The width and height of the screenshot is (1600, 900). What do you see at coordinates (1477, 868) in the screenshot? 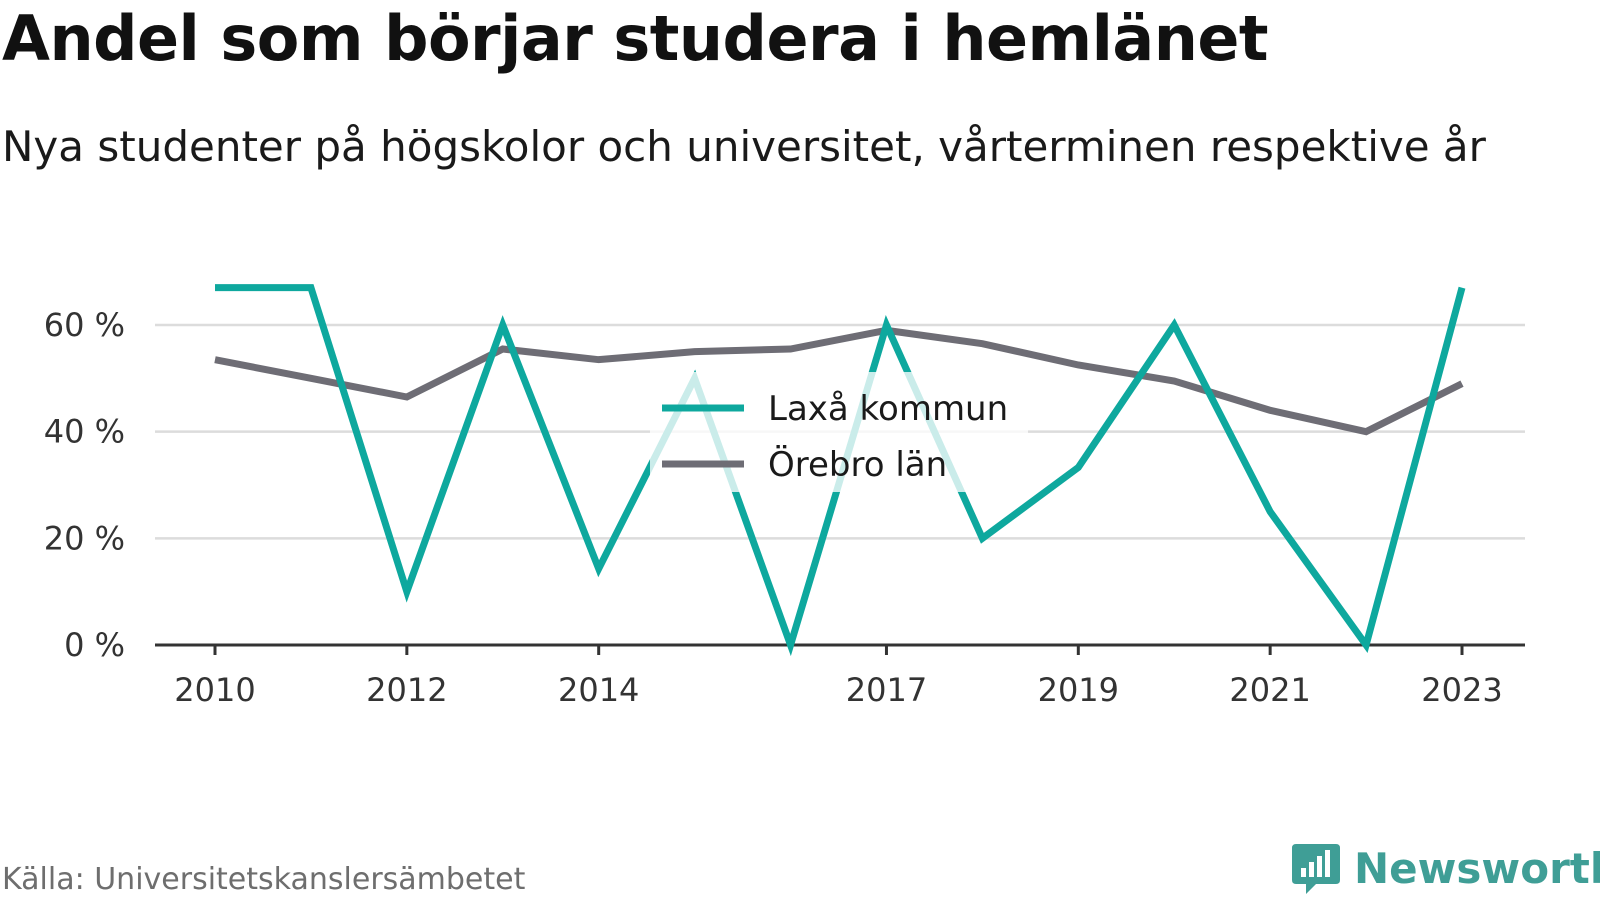
I see `brand-name: Newsworthy` at bounding box center [1477, 868].